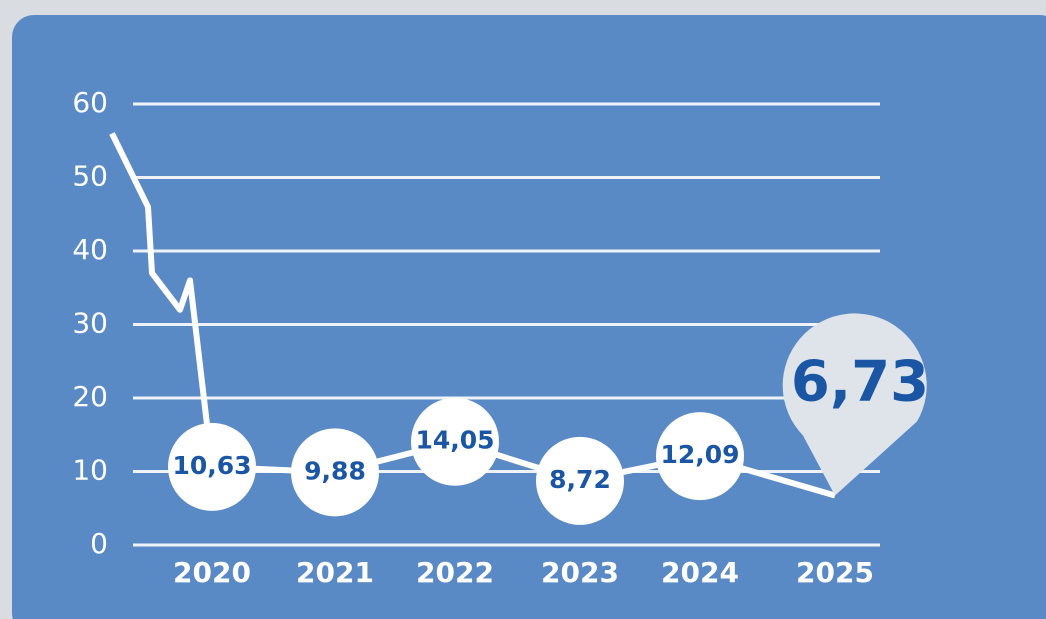 Image resolution: width=1046 pixels, height=619 pixels. I want to click on value-label: 8,72, so click(580, 479).